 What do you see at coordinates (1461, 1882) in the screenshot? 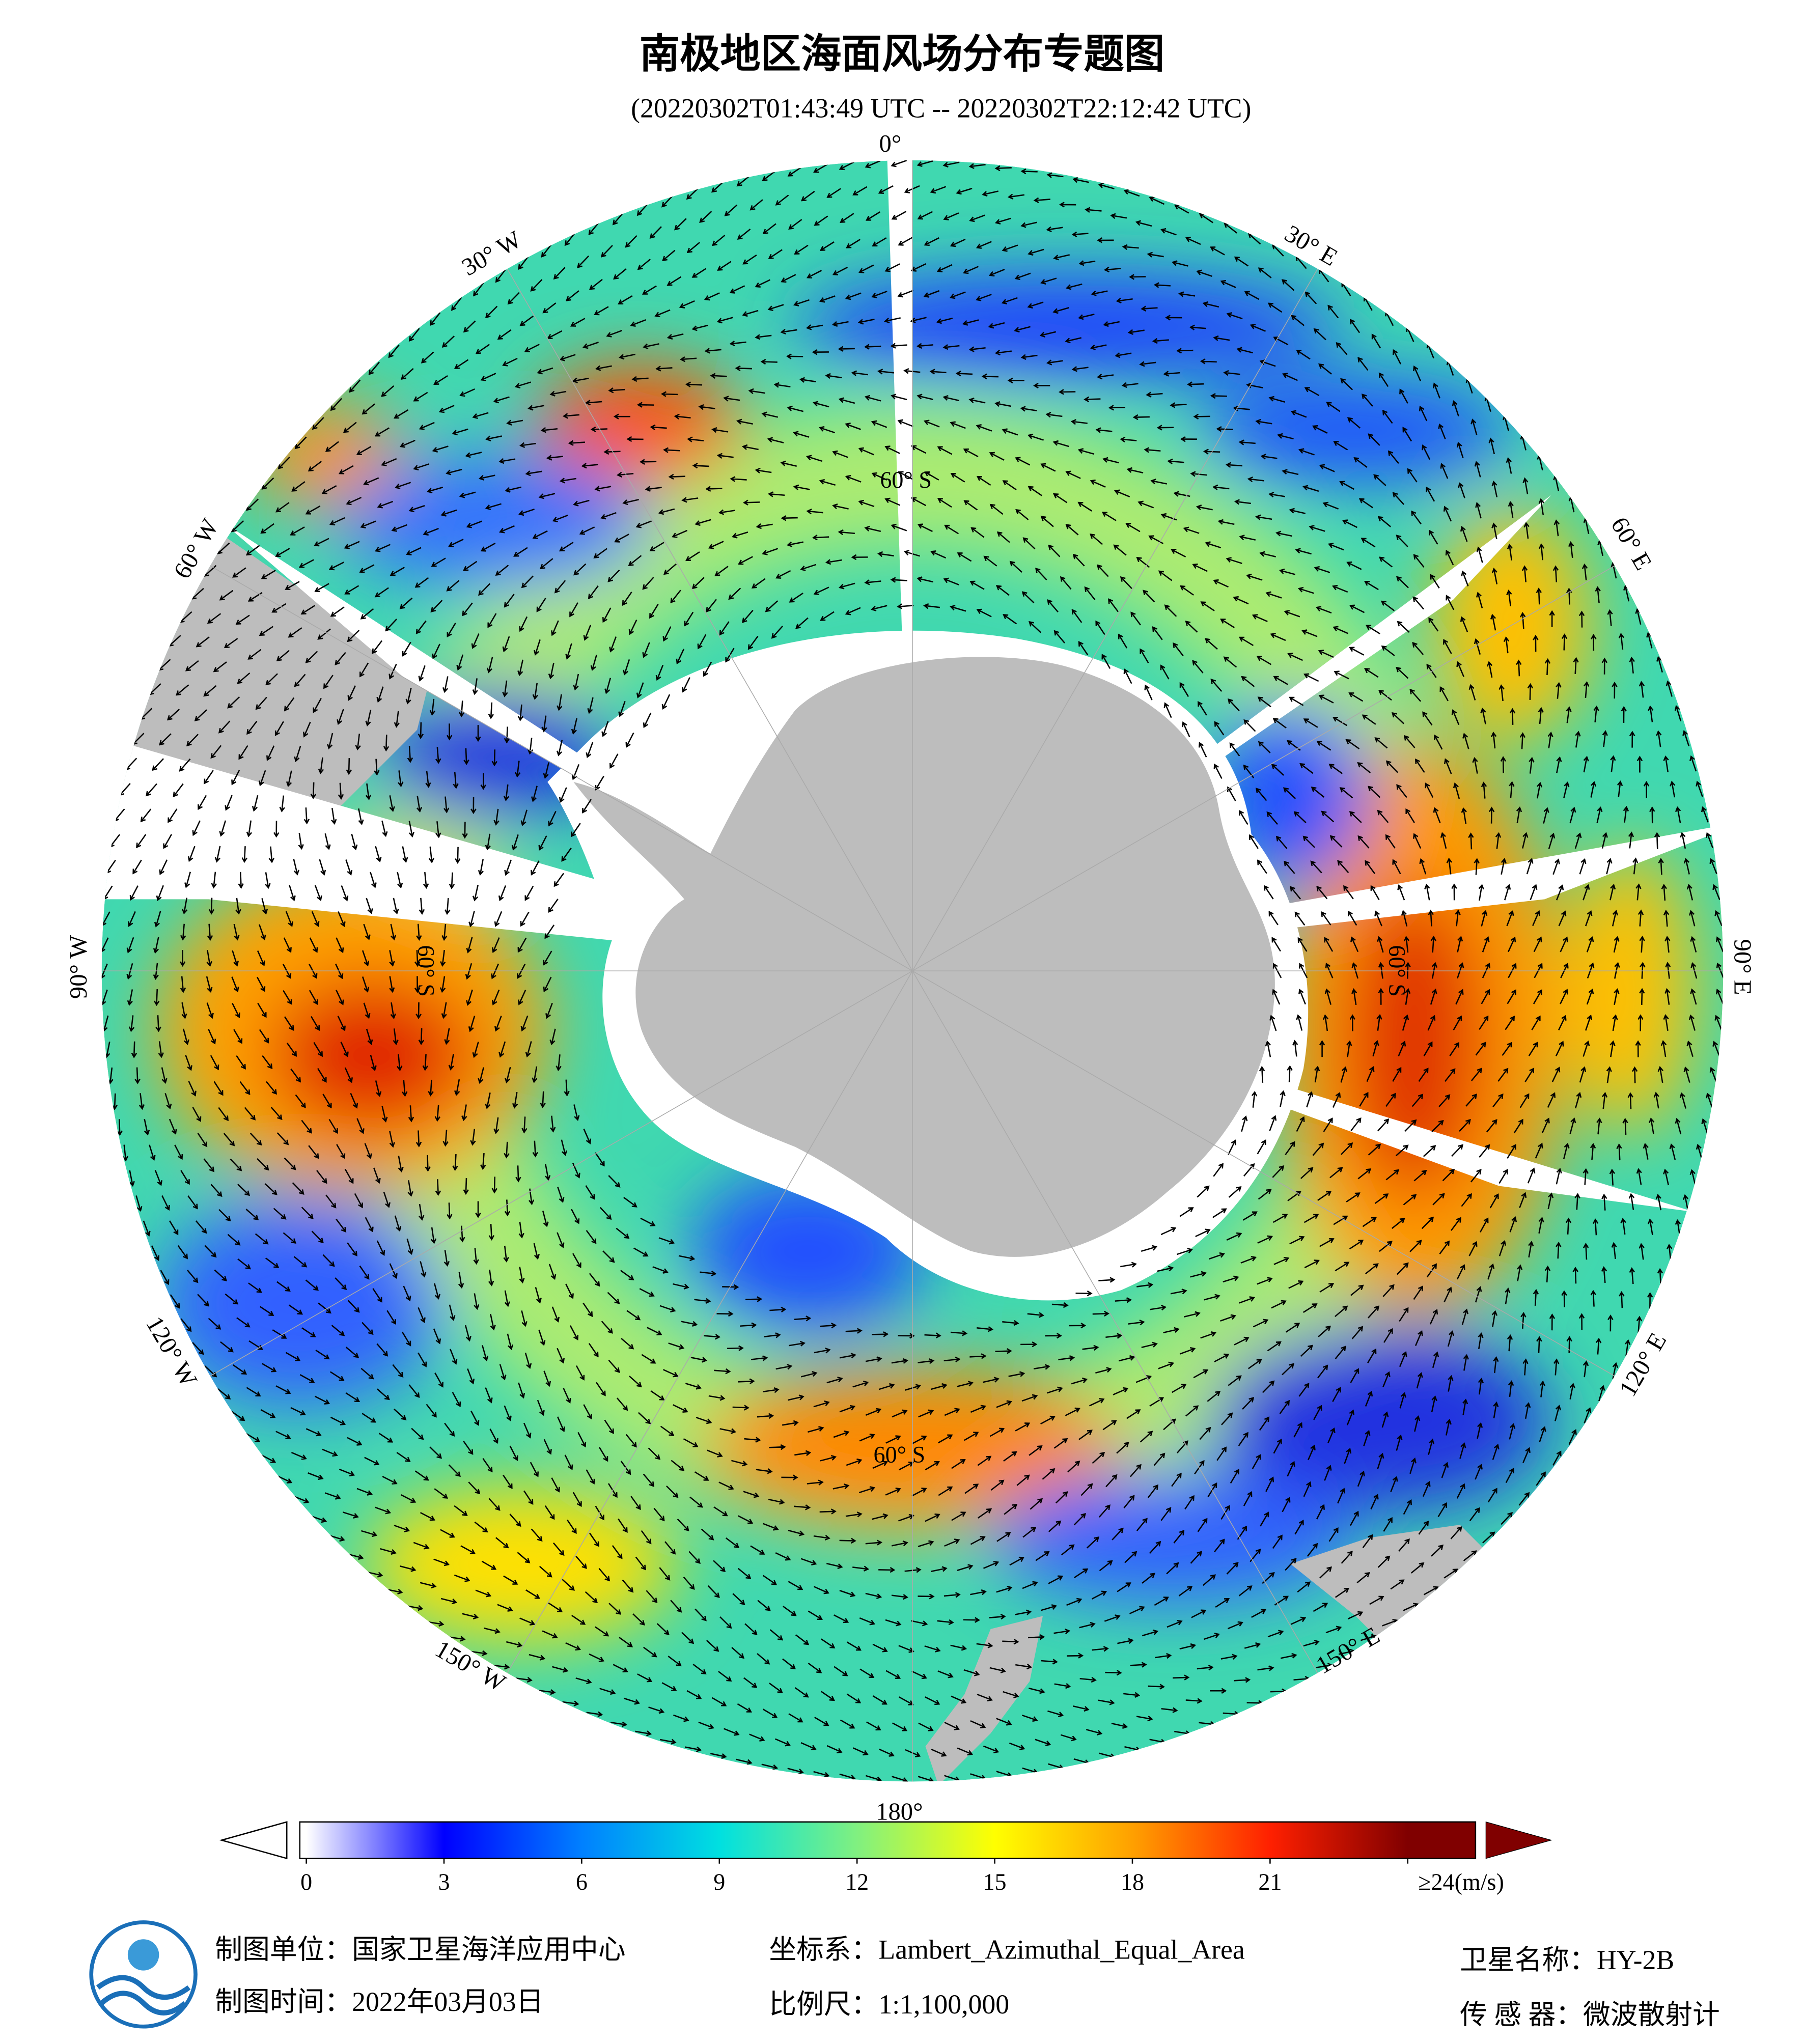
I see `colorbar-tick-label: ≥24(m/s)` at bounding box center [1461, 1882].